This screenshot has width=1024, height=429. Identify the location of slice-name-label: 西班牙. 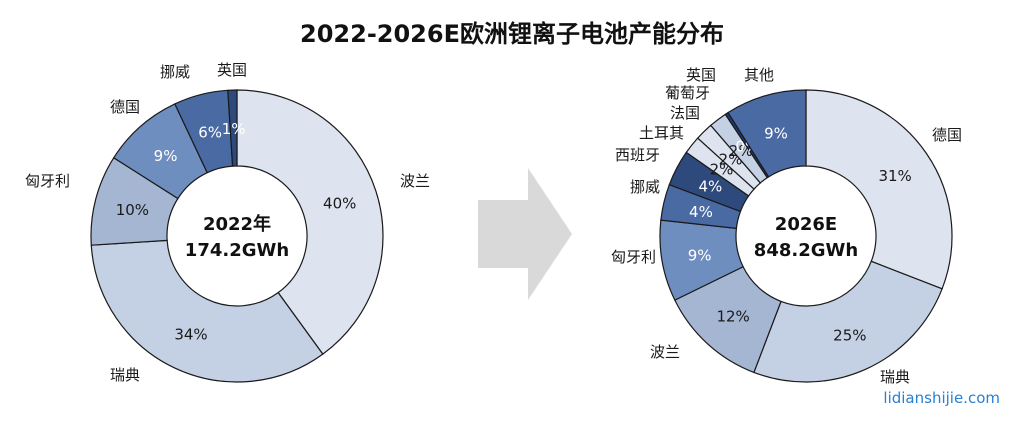
(637, 155).